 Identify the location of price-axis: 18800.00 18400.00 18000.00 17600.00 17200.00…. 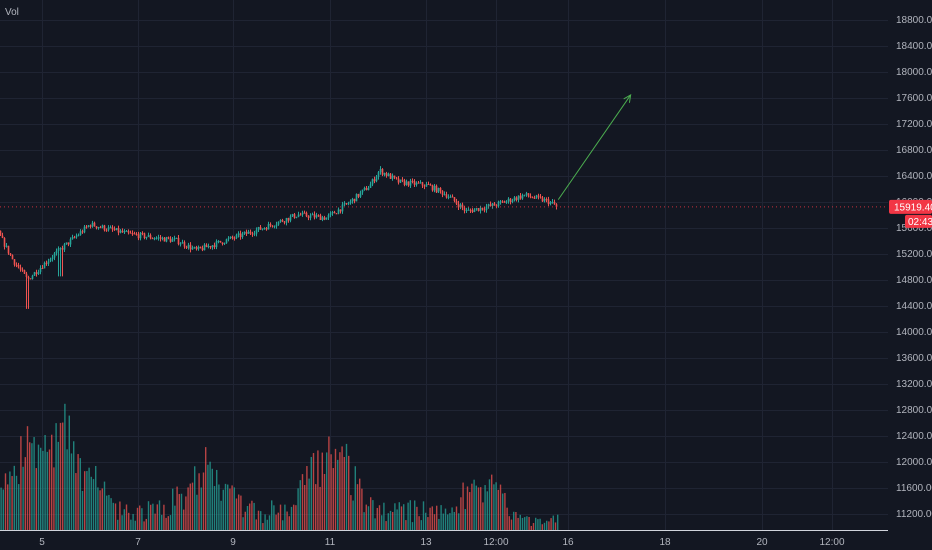
(910, 267).